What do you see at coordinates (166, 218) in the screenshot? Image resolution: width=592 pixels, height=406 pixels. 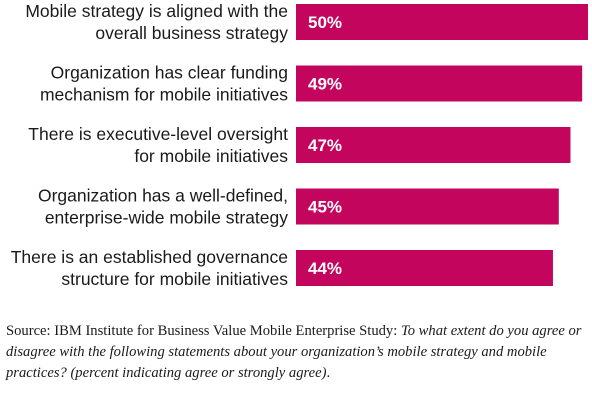 I see `category-label-4-line-2: enterprise-wide mobile strategy` at bounding box center [166, 218].